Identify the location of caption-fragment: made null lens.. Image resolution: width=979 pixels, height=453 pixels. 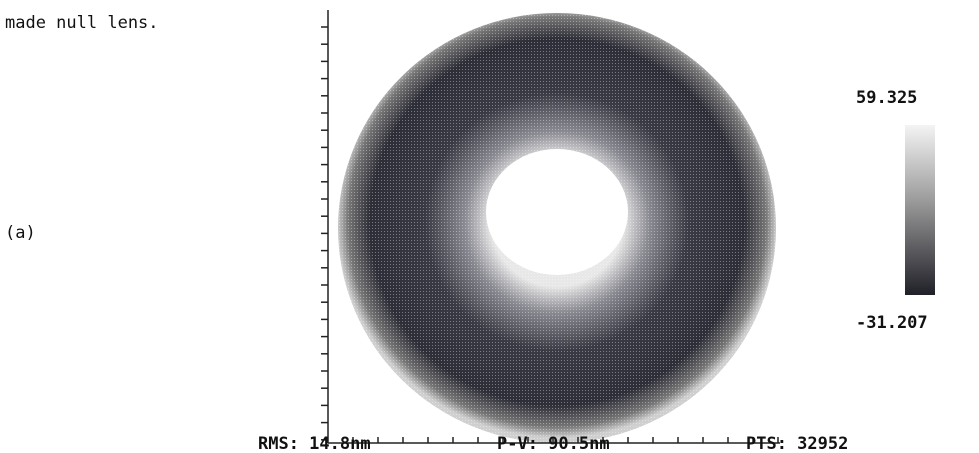
(82, 23).